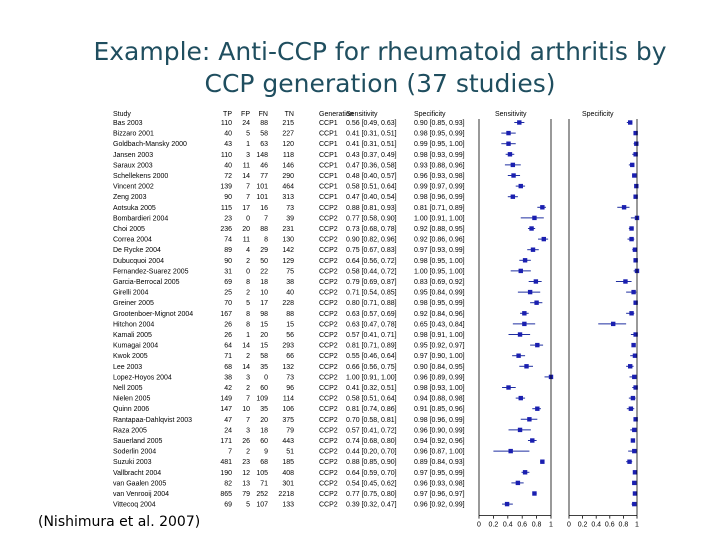 The width and height of the screenshot is (720, 540). I want to click on cell-tn: 133, so click(288, 505).